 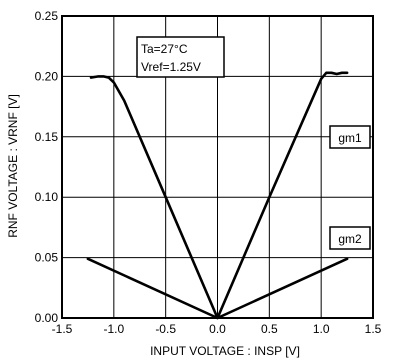 I want to click on gm2-label: gm2, so click(x=350, y=239).